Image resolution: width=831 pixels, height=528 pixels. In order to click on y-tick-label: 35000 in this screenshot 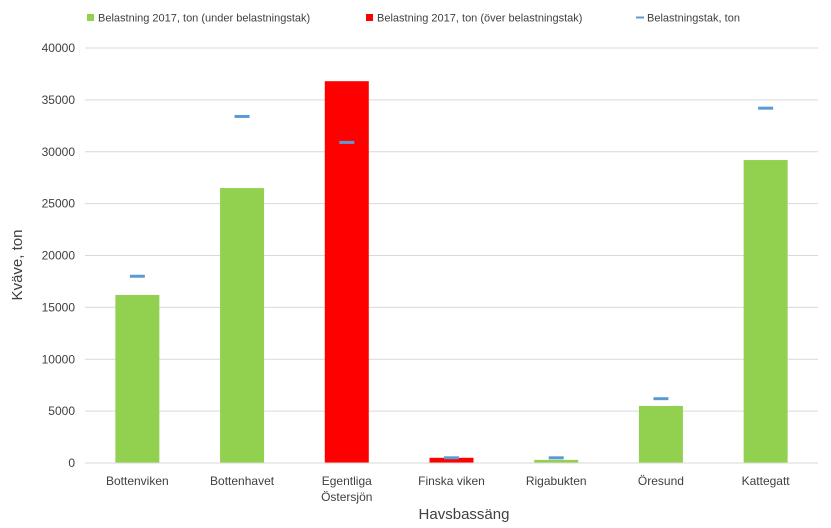, I will do `click(59, 100)`.